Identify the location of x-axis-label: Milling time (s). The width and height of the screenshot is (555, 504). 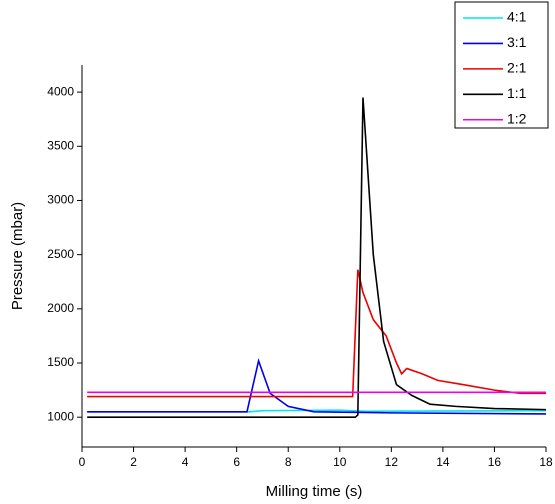
(314, 491).